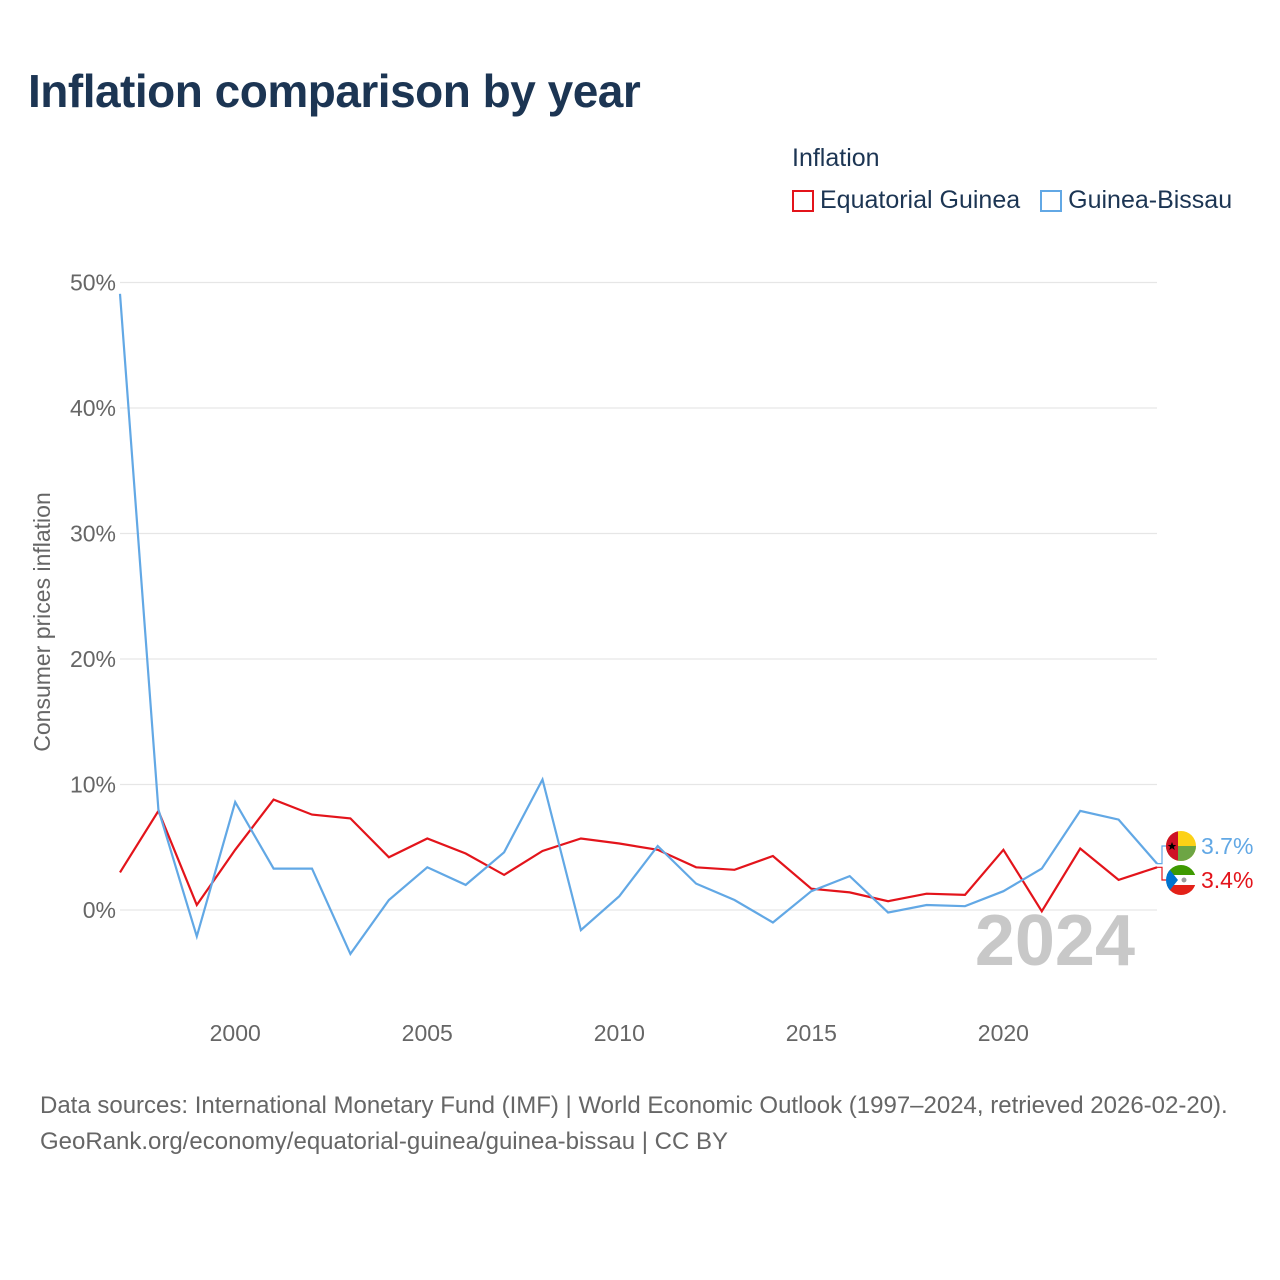 The height and width of the screenshot is (1280, 1280). Describe the element at coordinates (1051, 200) in the screenshot. I see `legend-swatch-guinea-bissau` at that location.